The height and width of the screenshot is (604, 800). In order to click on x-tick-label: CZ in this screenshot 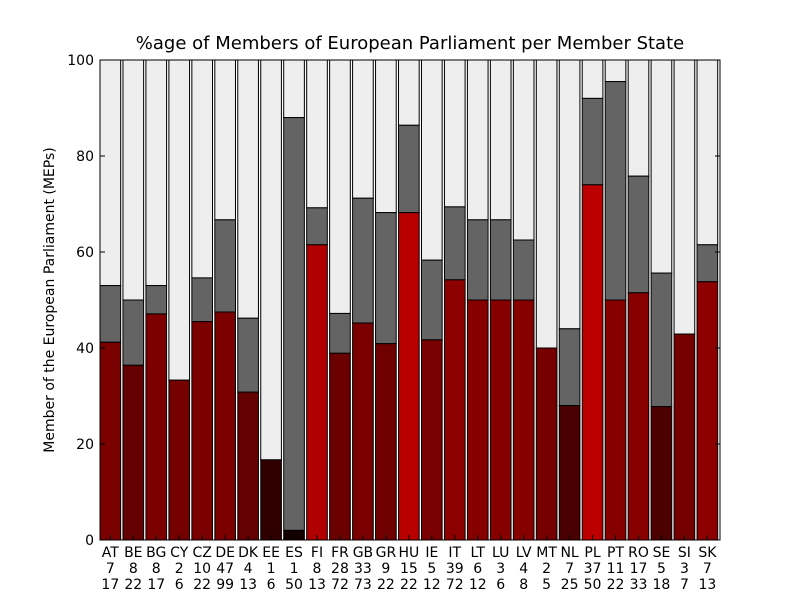, I will do `click(201, 553)`.